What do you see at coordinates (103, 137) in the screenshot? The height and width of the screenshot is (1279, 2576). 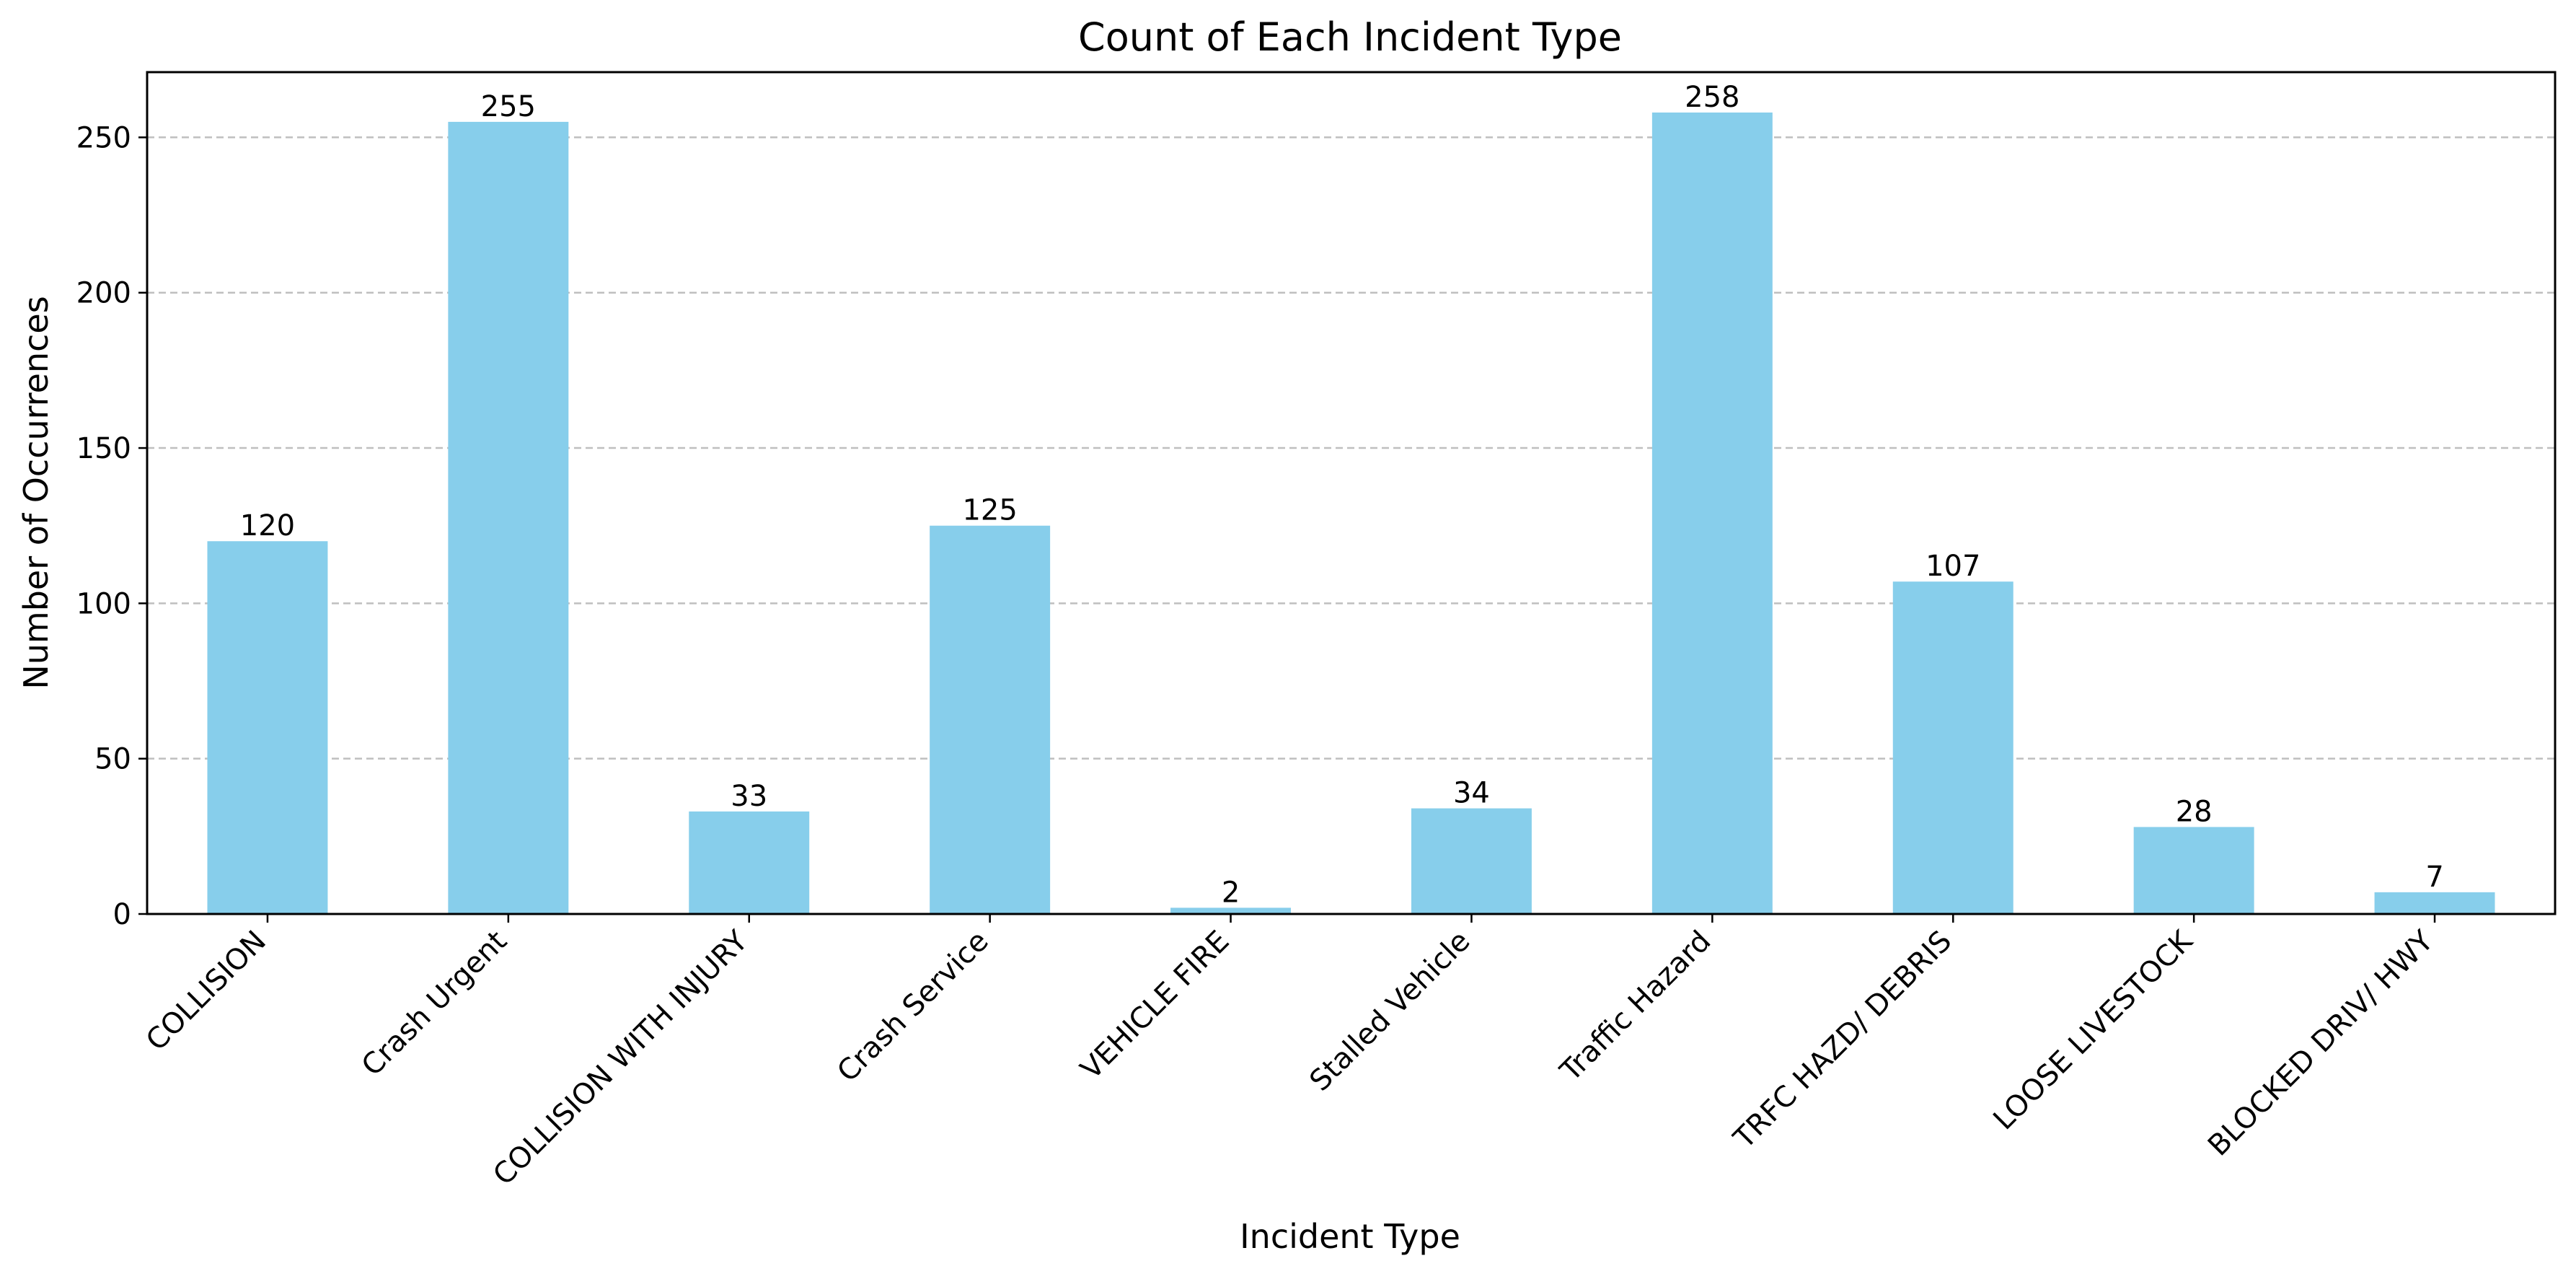 I see `y-tick-label: 250` at bounding box center [103, 137].